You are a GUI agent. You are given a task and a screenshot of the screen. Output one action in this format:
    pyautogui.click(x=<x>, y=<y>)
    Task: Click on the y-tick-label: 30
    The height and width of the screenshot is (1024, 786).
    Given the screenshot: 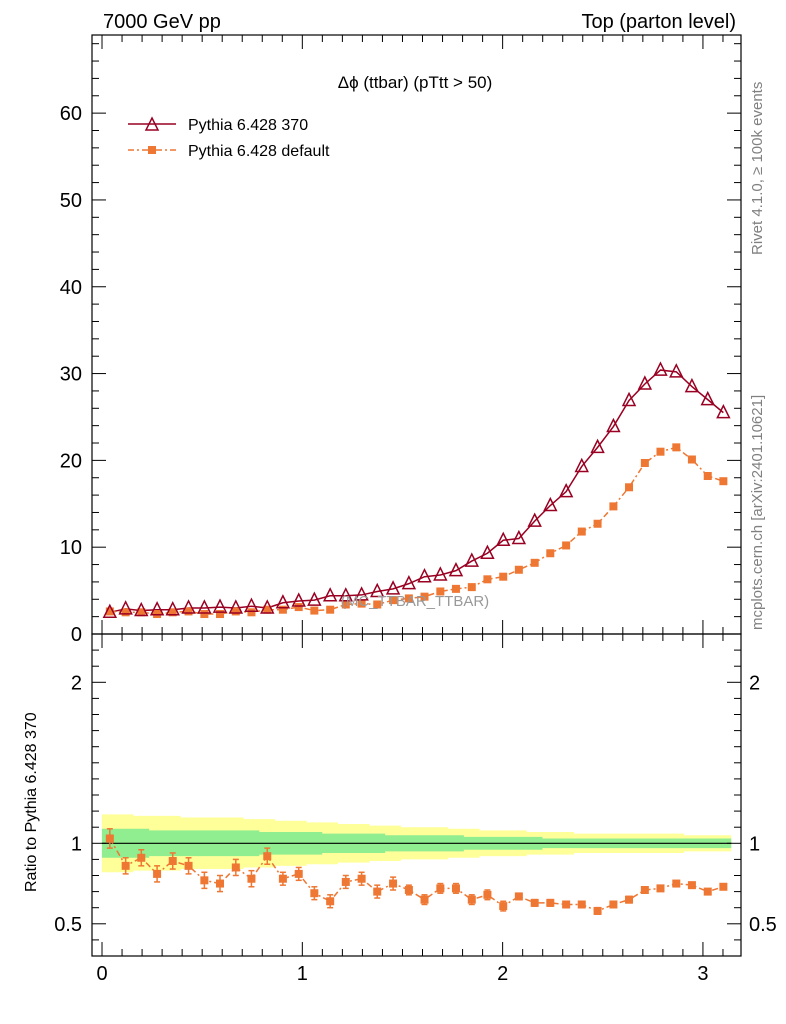 What is the action you would take?
    pyautogui.click(x=71, y=375)
    